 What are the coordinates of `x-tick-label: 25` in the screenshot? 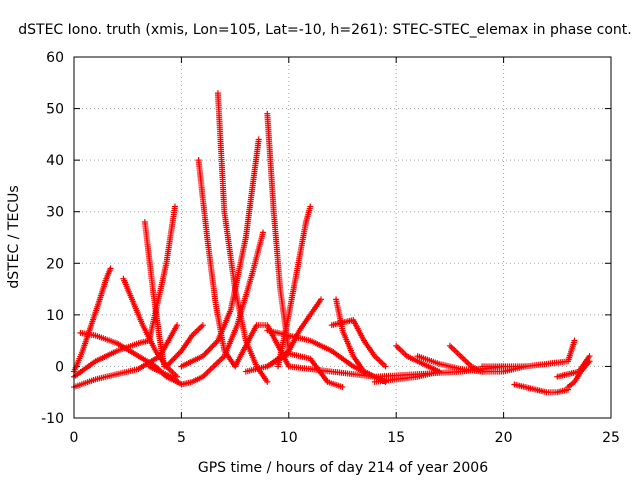 It's located at (611, 438).